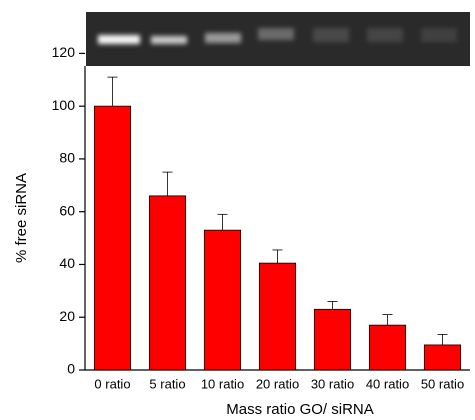  Describe the element at coordinates (67, 316) in the screenshot. I see `y-tick-label: 20` at that location.